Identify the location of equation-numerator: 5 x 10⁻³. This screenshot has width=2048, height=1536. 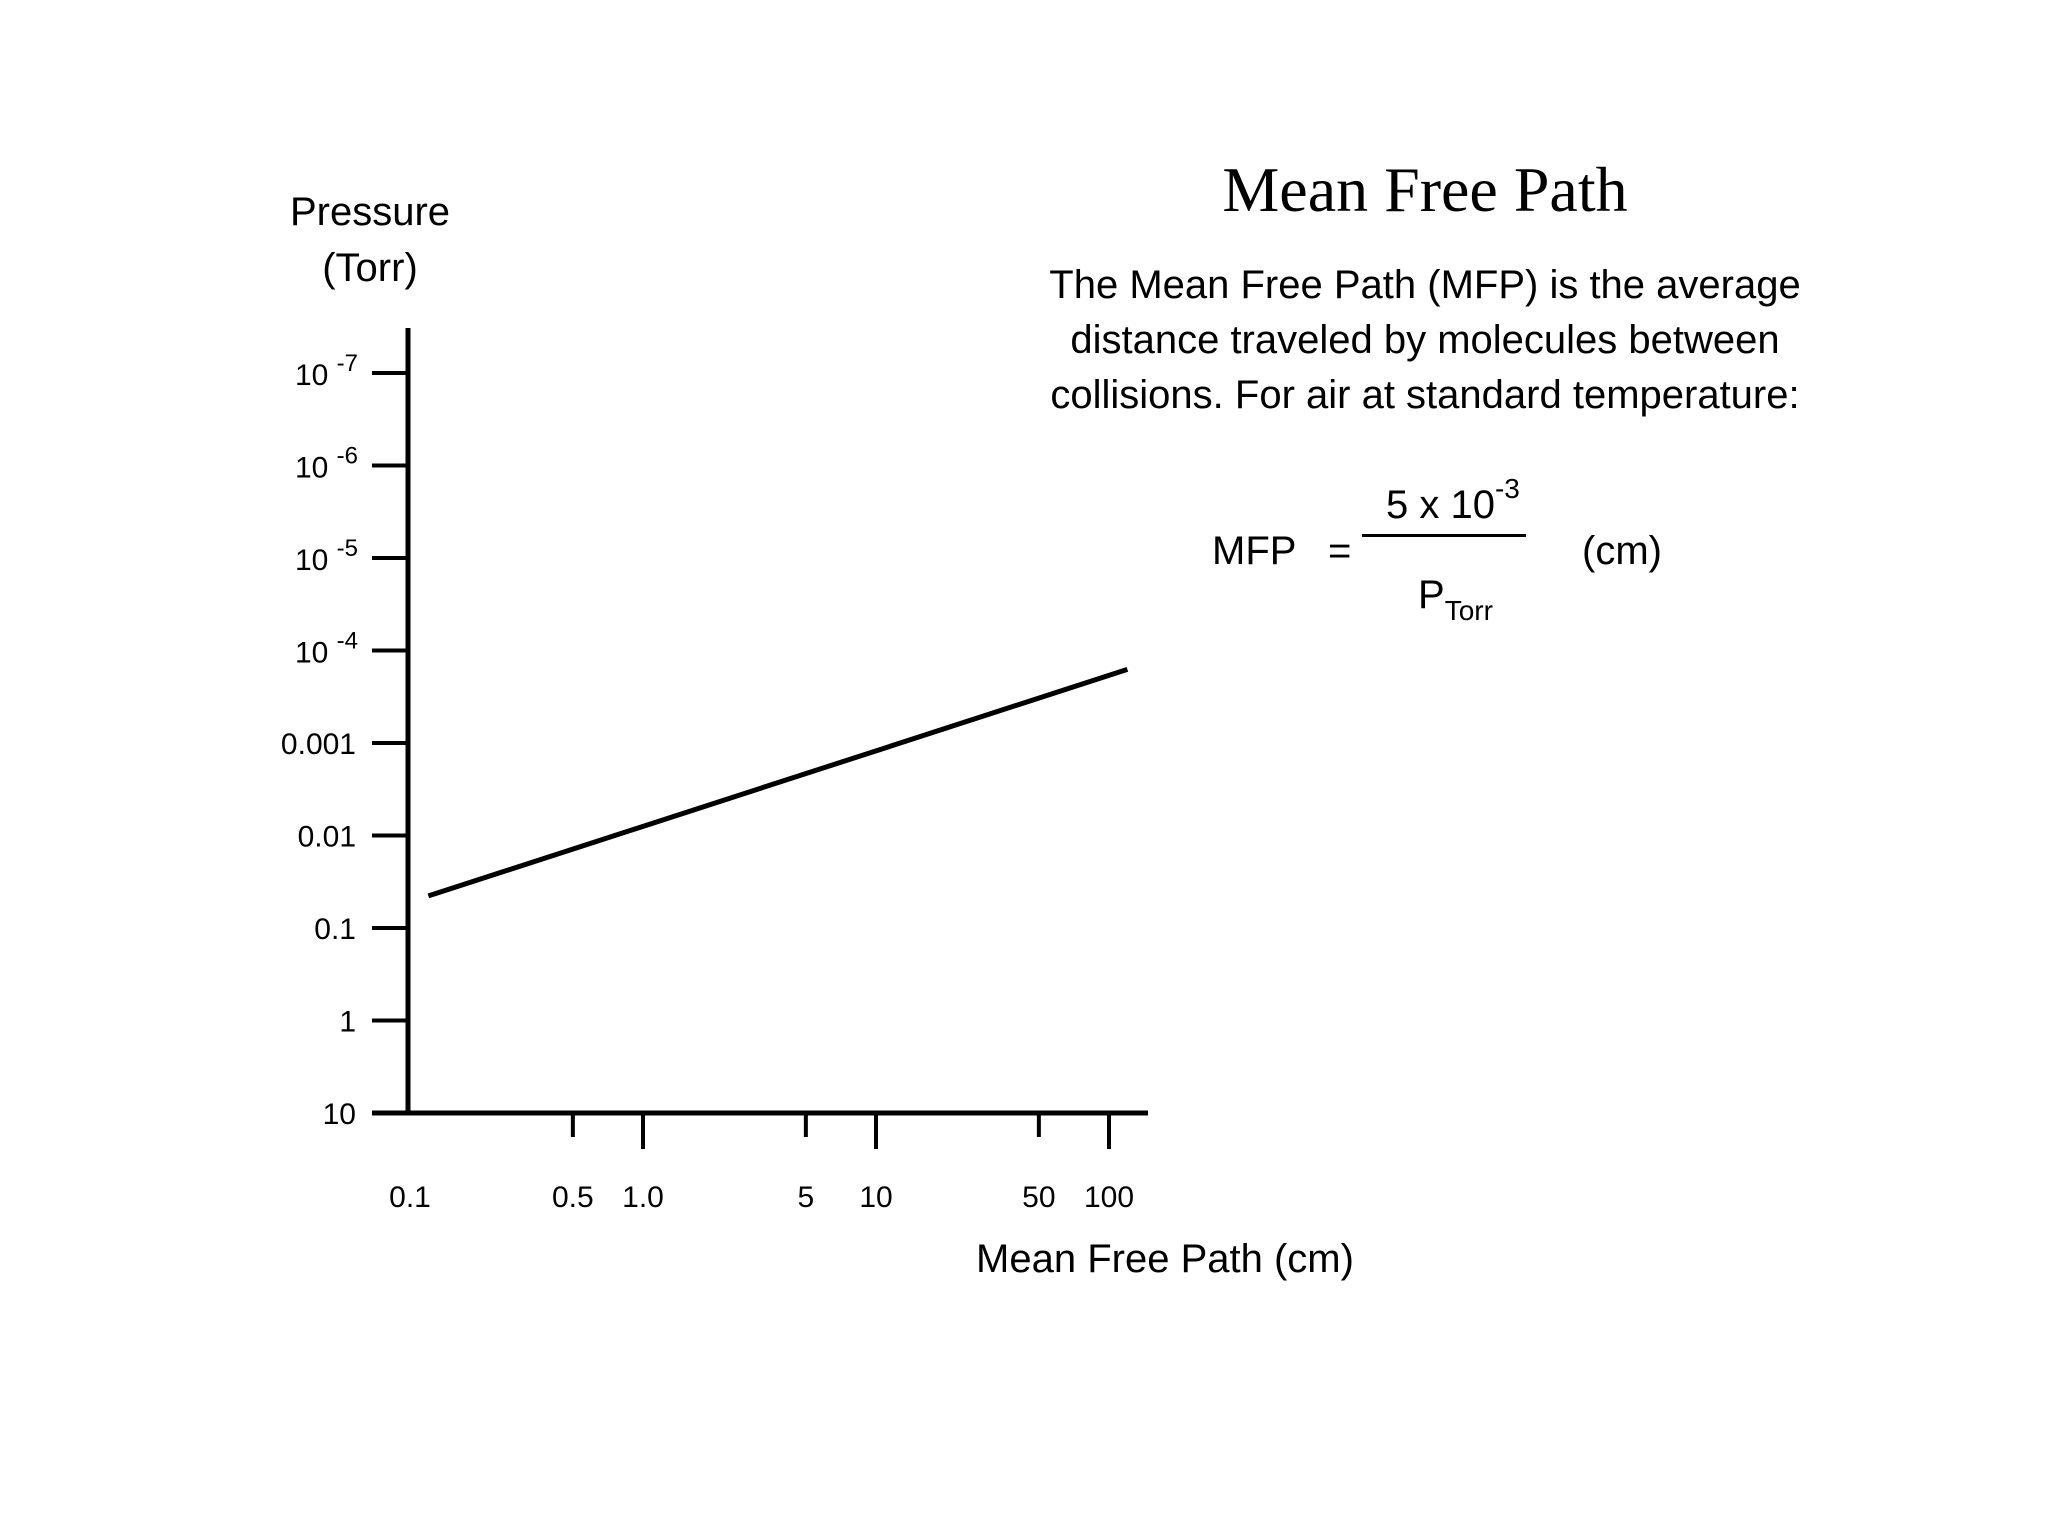
(1453, 502).